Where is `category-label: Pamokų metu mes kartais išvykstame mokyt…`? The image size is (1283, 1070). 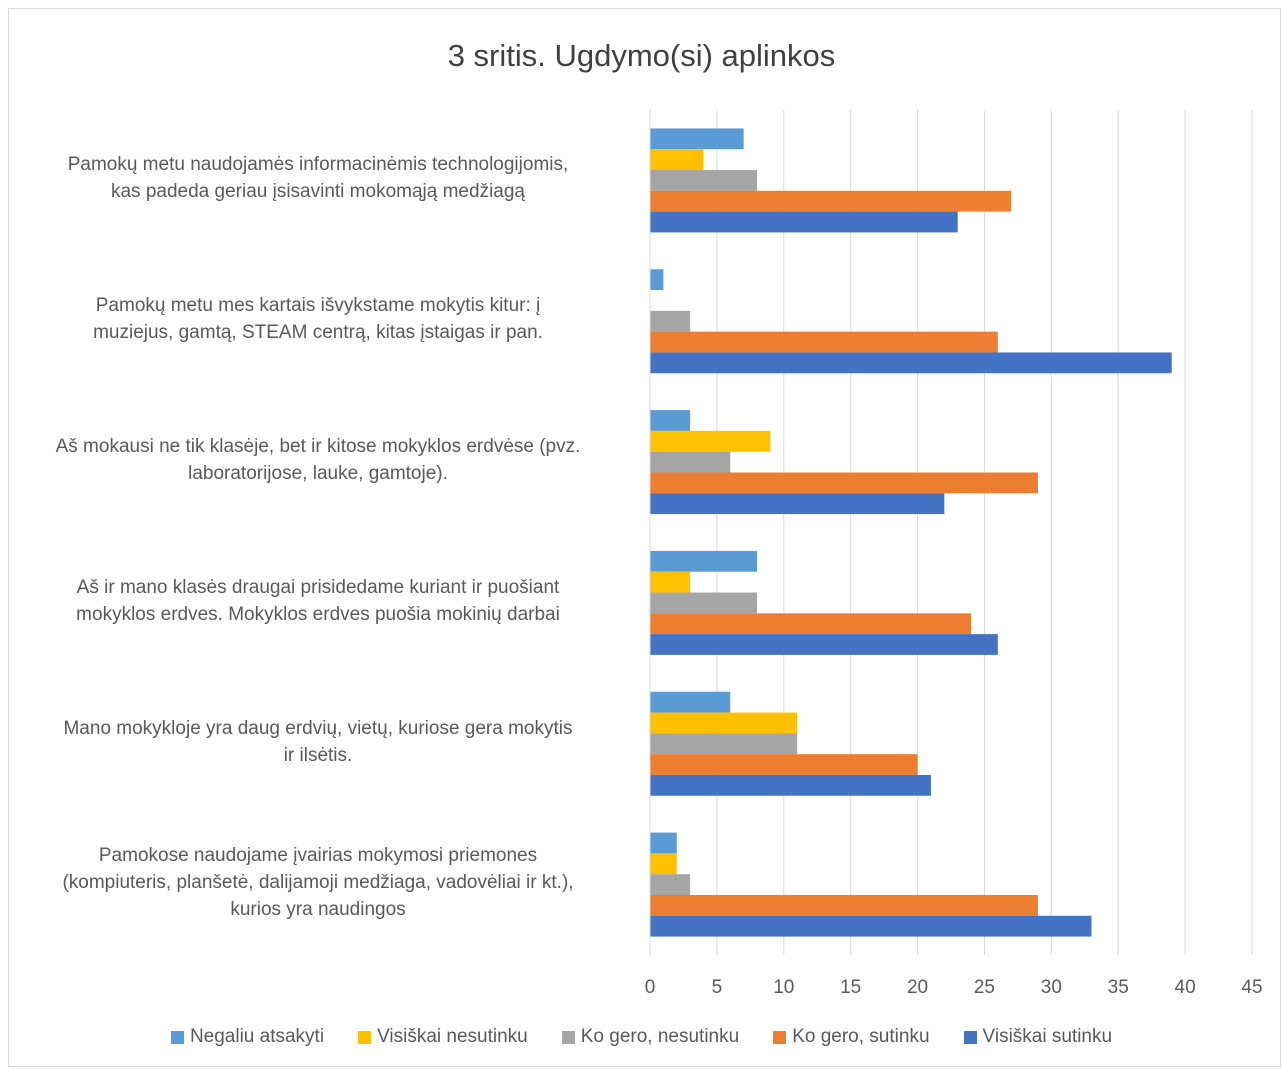
category-label: Pamokų metu mes kartais išvykstame mokyt… is located at coordinates (318, 319).